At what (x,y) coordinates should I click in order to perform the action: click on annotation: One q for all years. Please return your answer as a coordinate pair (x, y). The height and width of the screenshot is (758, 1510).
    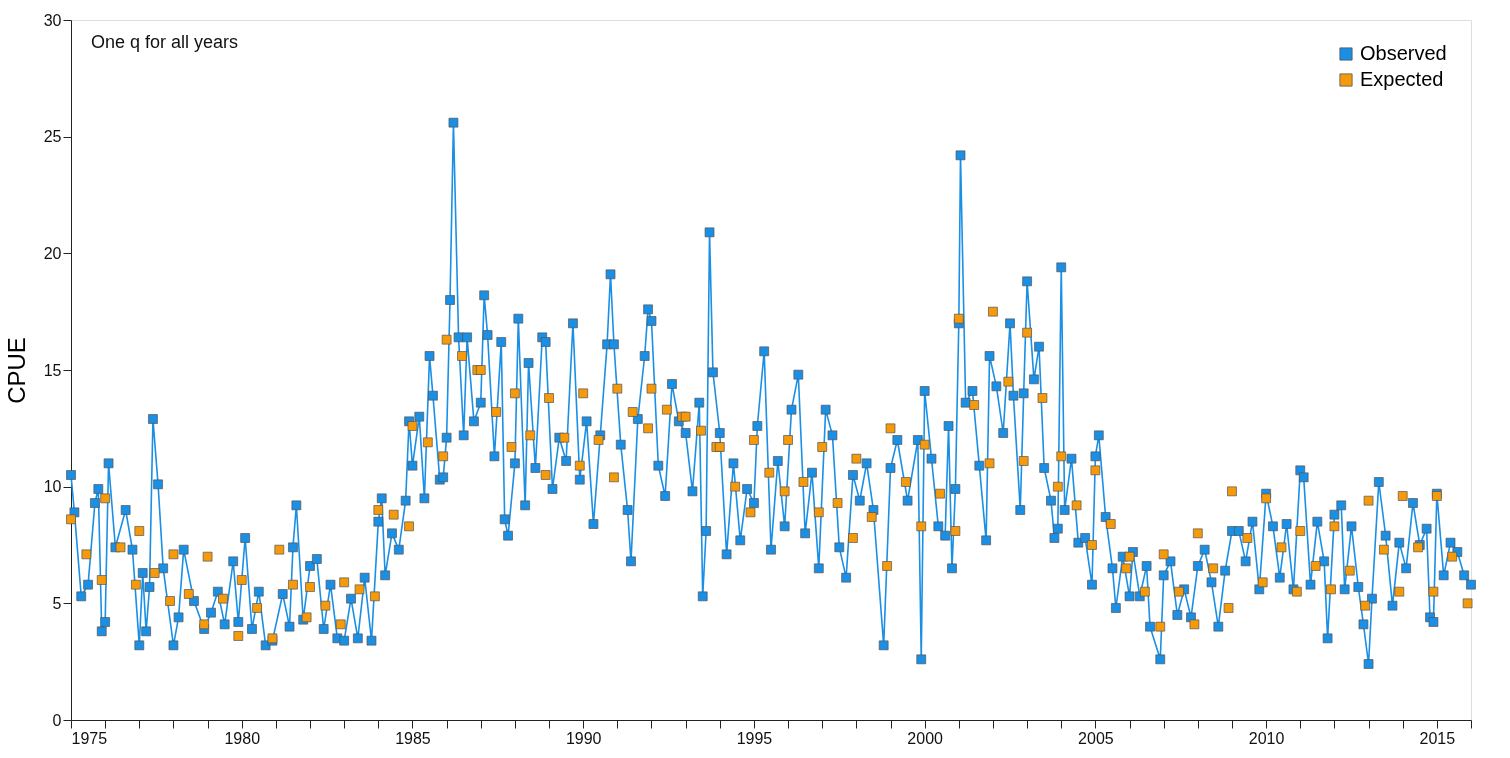
    Looking at the image, I should click on (165, 42).